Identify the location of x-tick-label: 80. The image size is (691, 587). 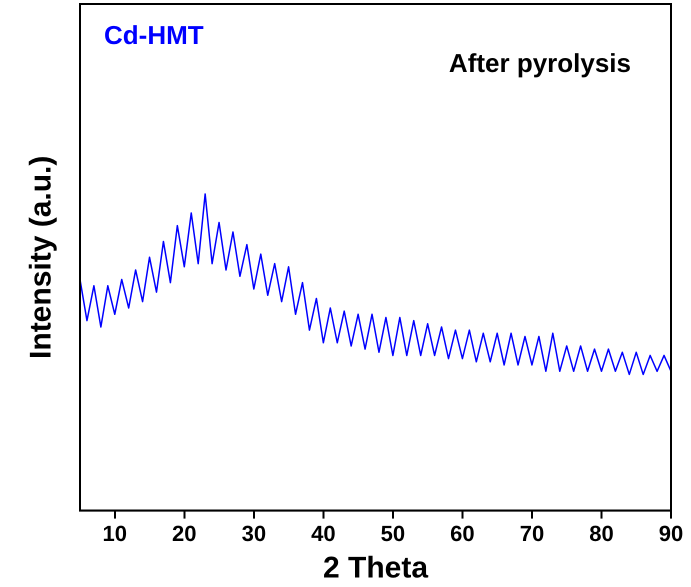
(601, 533).